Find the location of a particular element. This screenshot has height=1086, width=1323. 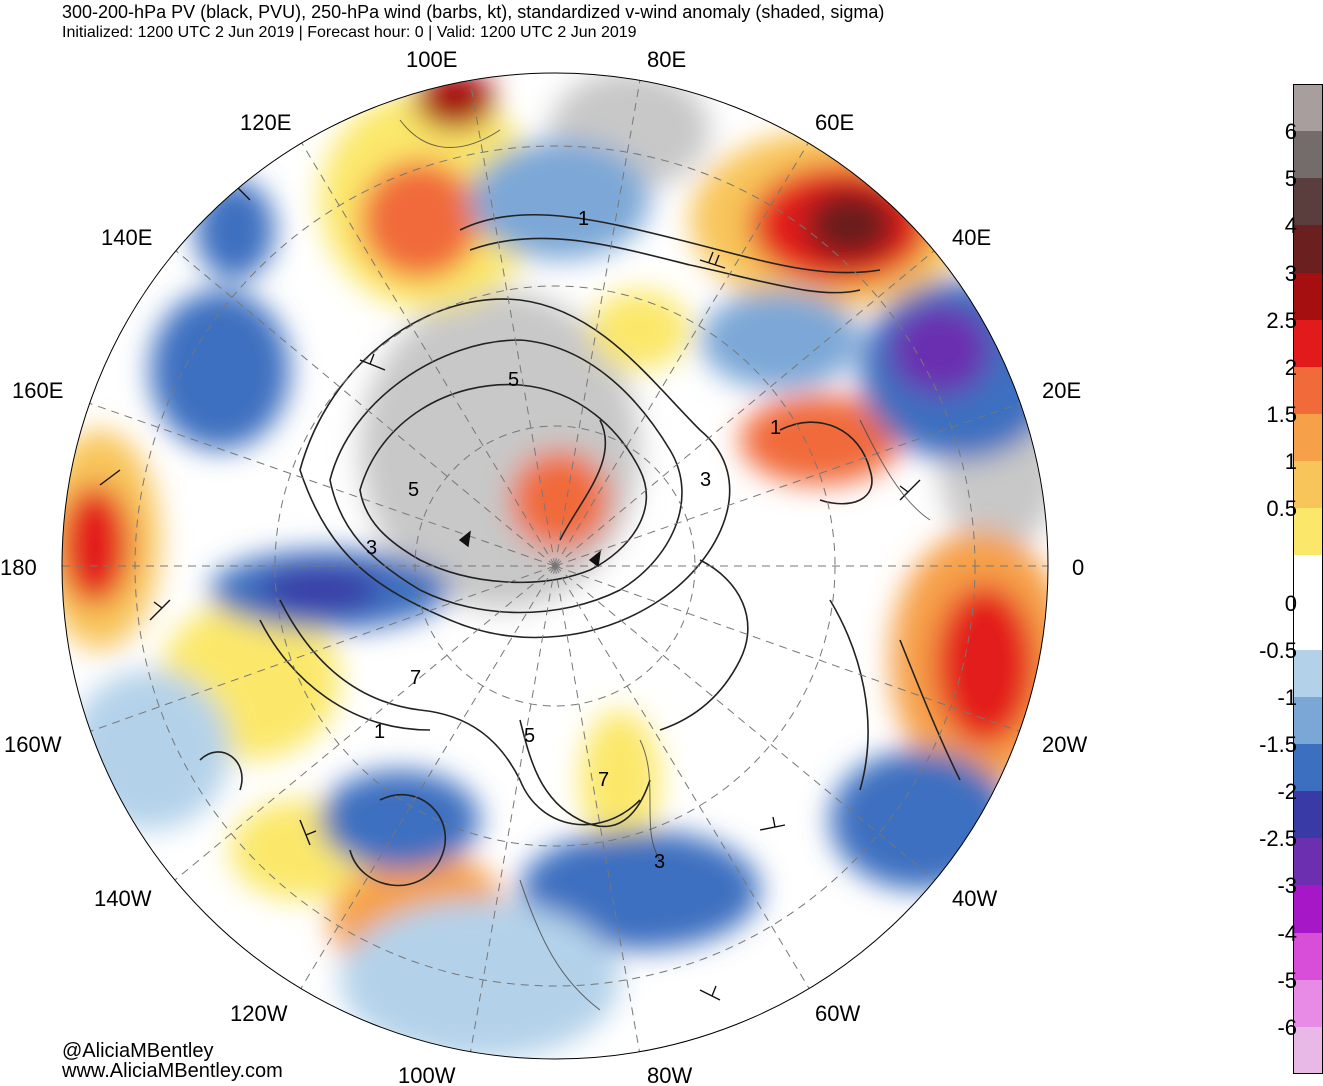

lon-label: 100E is located at coordinates (431, 59).